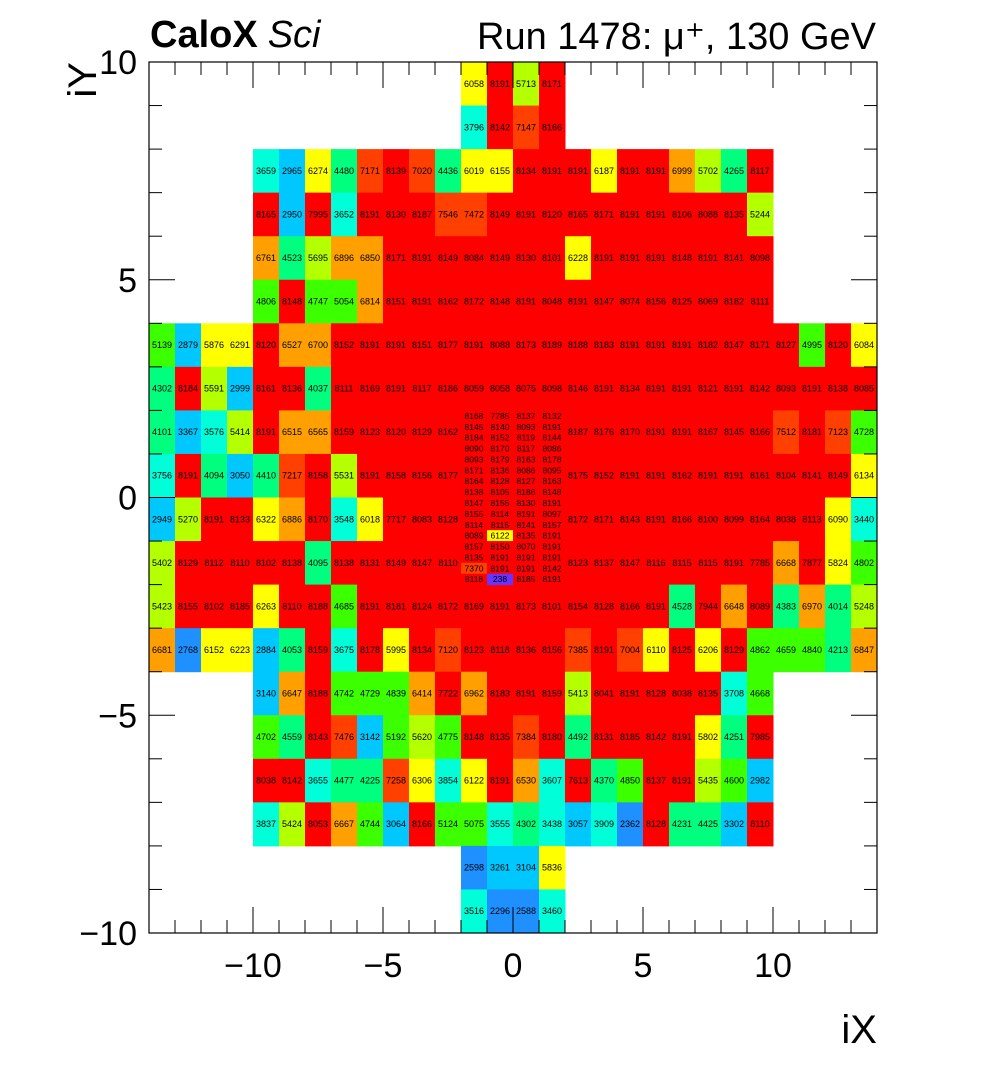 The width and height of the screenshot is (996, 1072). I want to click on x-tick-label: 10, so click(773, 966).